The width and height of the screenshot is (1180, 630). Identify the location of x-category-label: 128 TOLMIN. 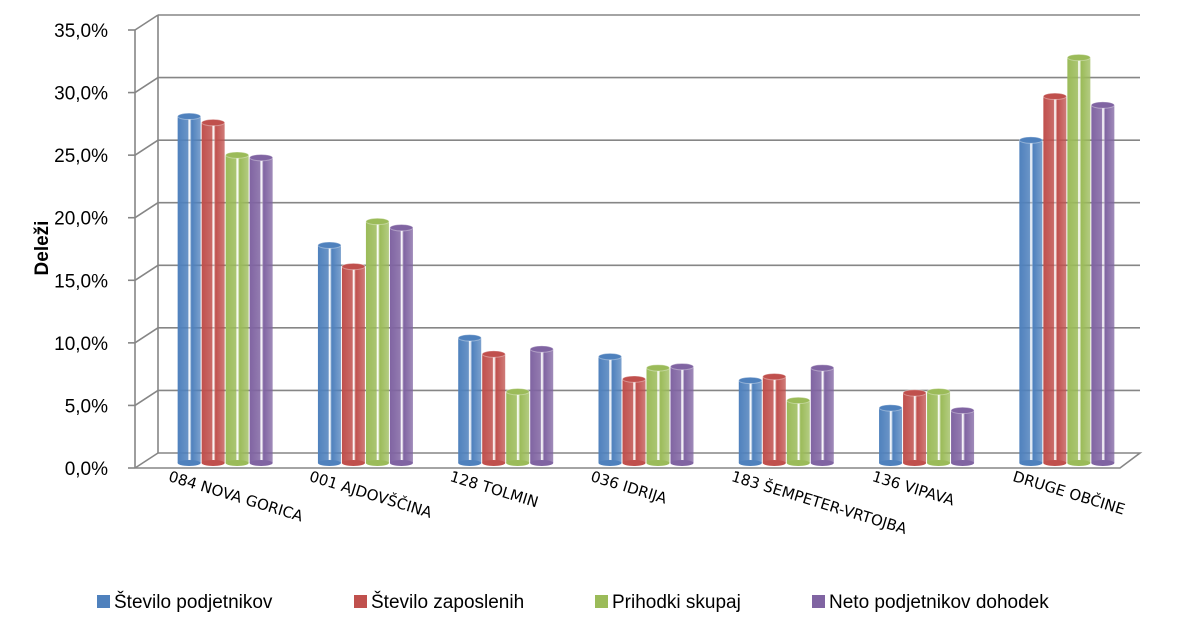
(494, 489).